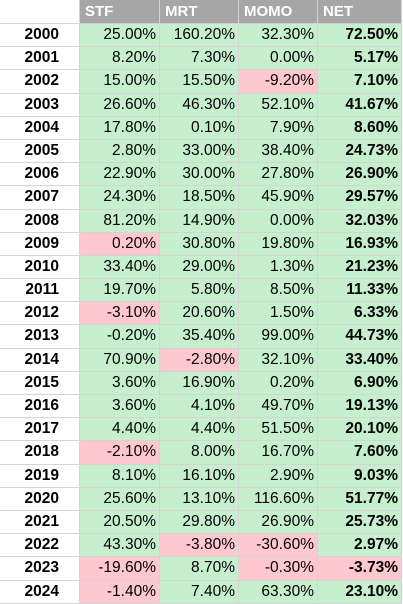 Image resolution: width=403 pixels, height=604 pixels. I want to click on year-cell: 2000, so click(40, 36).